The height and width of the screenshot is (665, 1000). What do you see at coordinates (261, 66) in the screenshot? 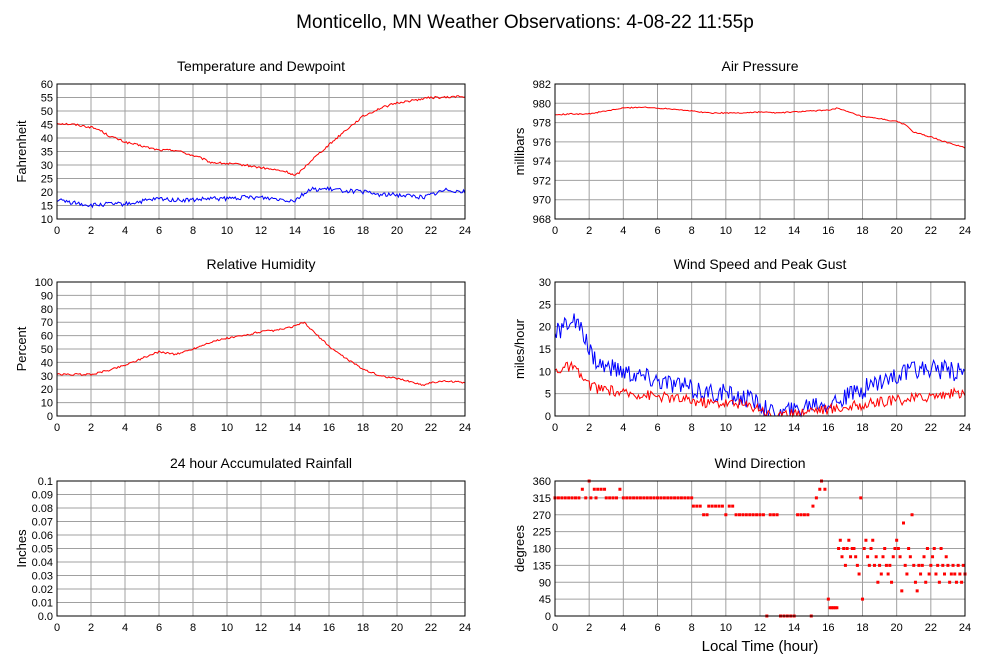
I see `chart-title: Temperature and Dewpoint` at bounding box center [261, 66].